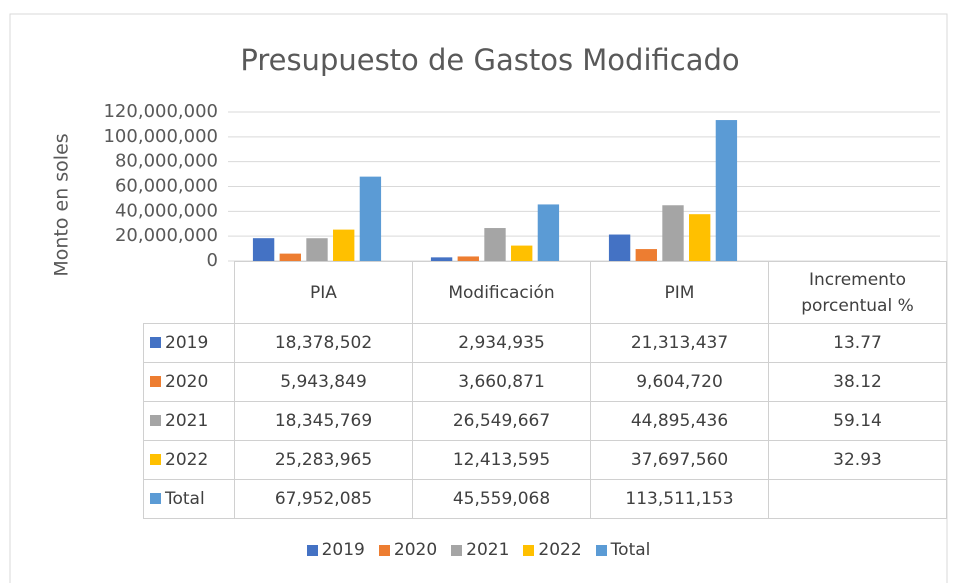 This screenshot has width=957, height=583. I want to click on table-cell: 5,943,849, so click(323, 382).